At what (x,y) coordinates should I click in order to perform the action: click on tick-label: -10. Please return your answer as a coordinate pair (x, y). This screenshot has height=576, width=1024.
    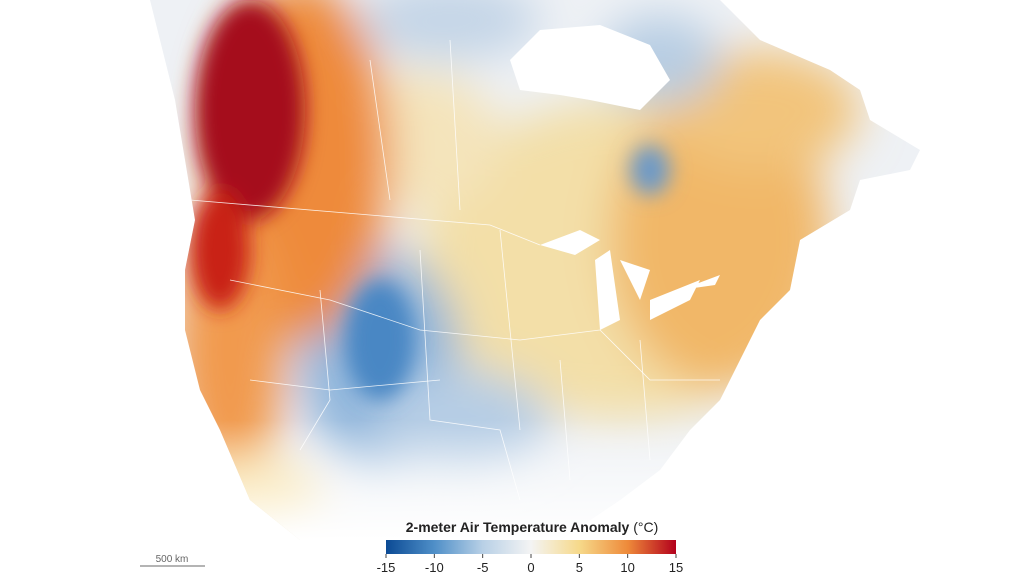
    Looking at the image, I should click on (434, 567).